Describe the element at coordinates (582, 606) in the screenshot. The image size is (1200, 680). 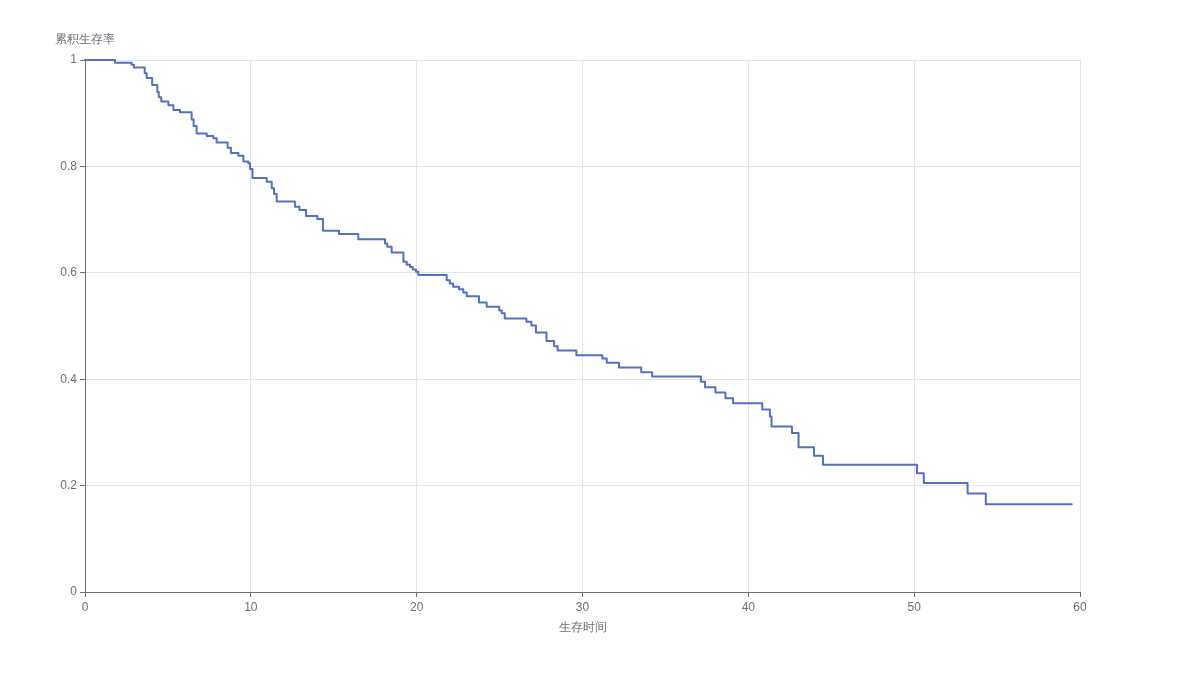
I see `x-tick-label: 30` at that location.